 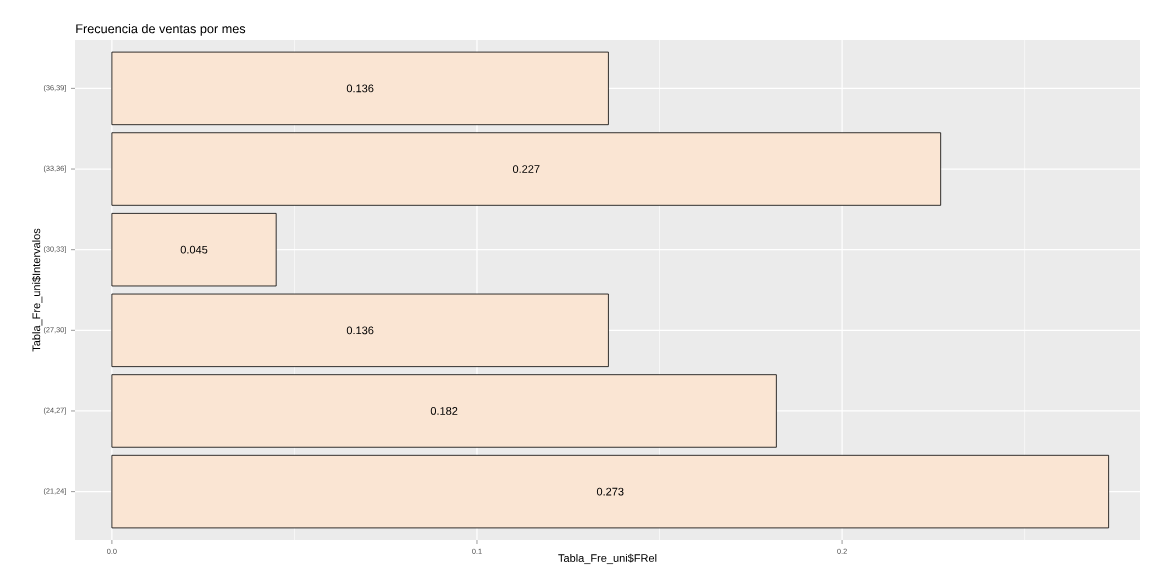 I want to click on data-label: 0.227, so click(x=526, y=169).